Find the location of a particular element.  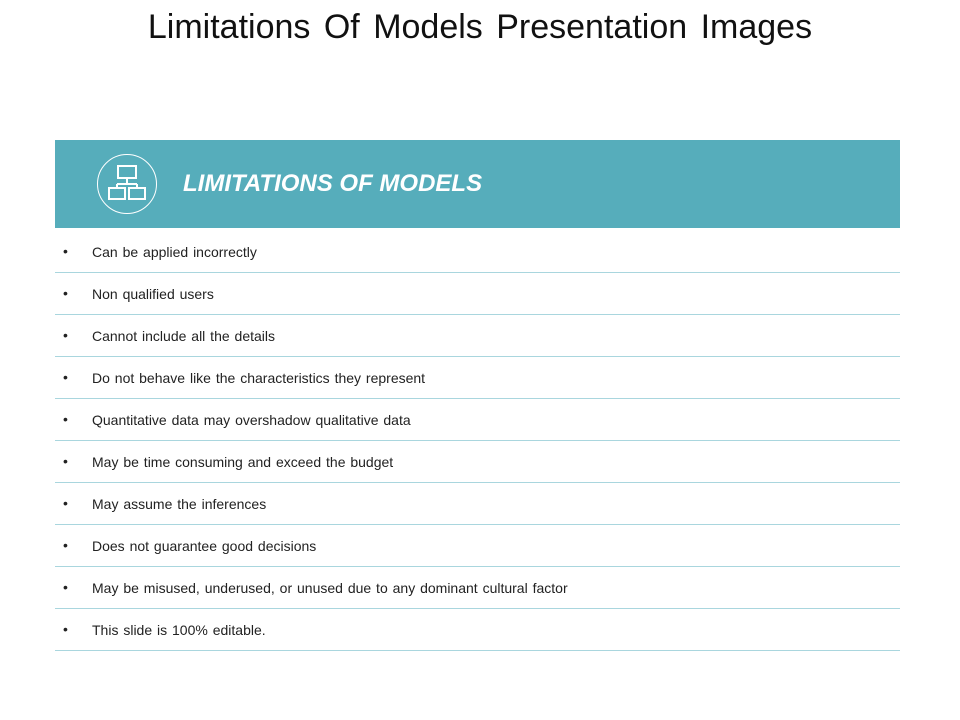

list-item: • May assume the inferences is located at coordinates (477, 504).